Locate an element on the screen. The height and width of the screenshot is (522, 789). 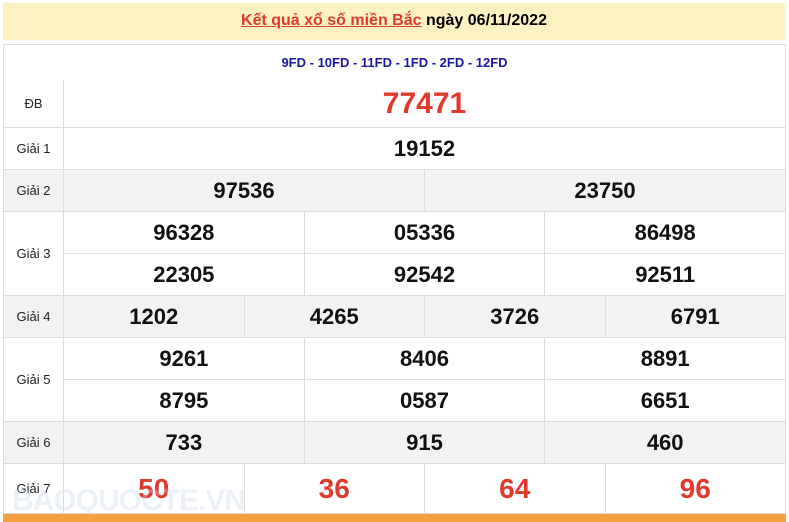
prize-number: 4265 is located at coordinates (335, 316).